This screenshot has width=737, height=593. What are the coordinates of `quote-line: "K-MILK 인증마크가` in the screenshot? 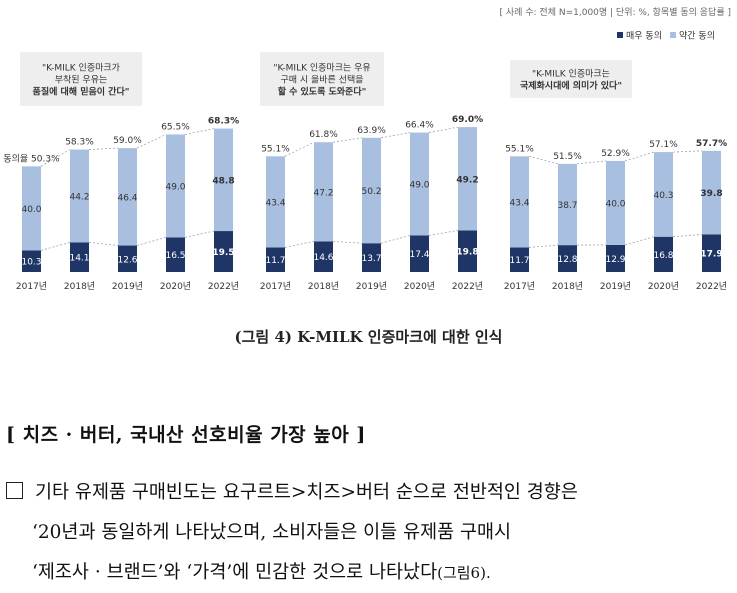 It's located at (81, 68).